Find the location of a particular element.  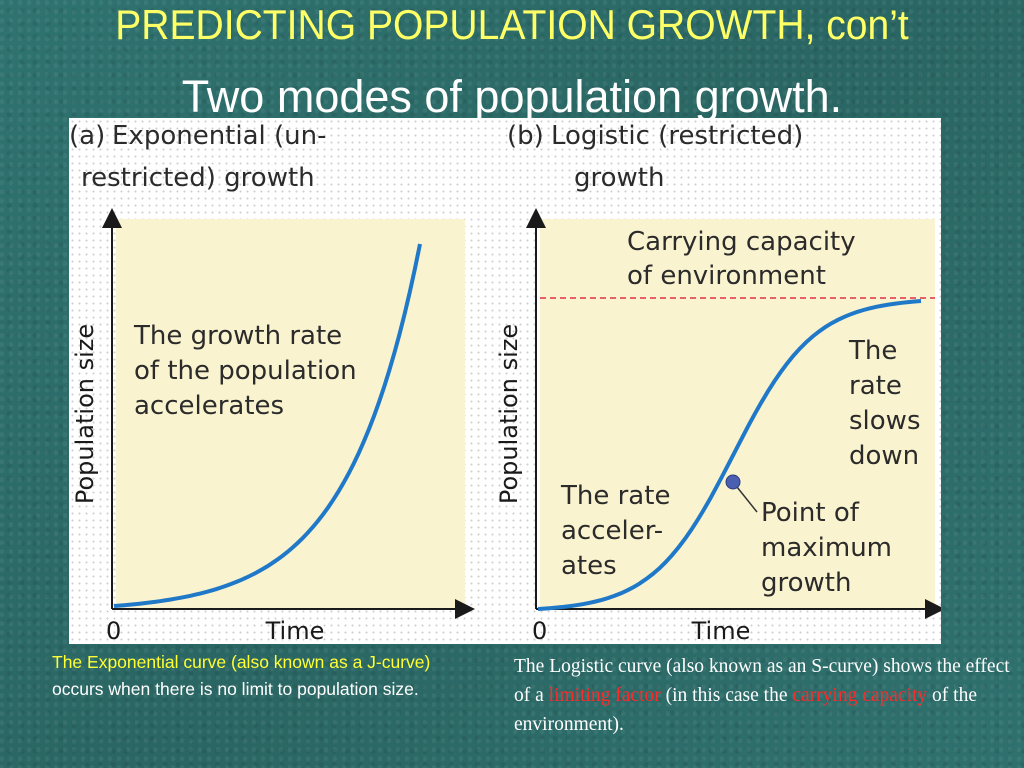

slide-title: PREDICTING POPULATION GROWTH, con’t is located at coordinates (512, 24).